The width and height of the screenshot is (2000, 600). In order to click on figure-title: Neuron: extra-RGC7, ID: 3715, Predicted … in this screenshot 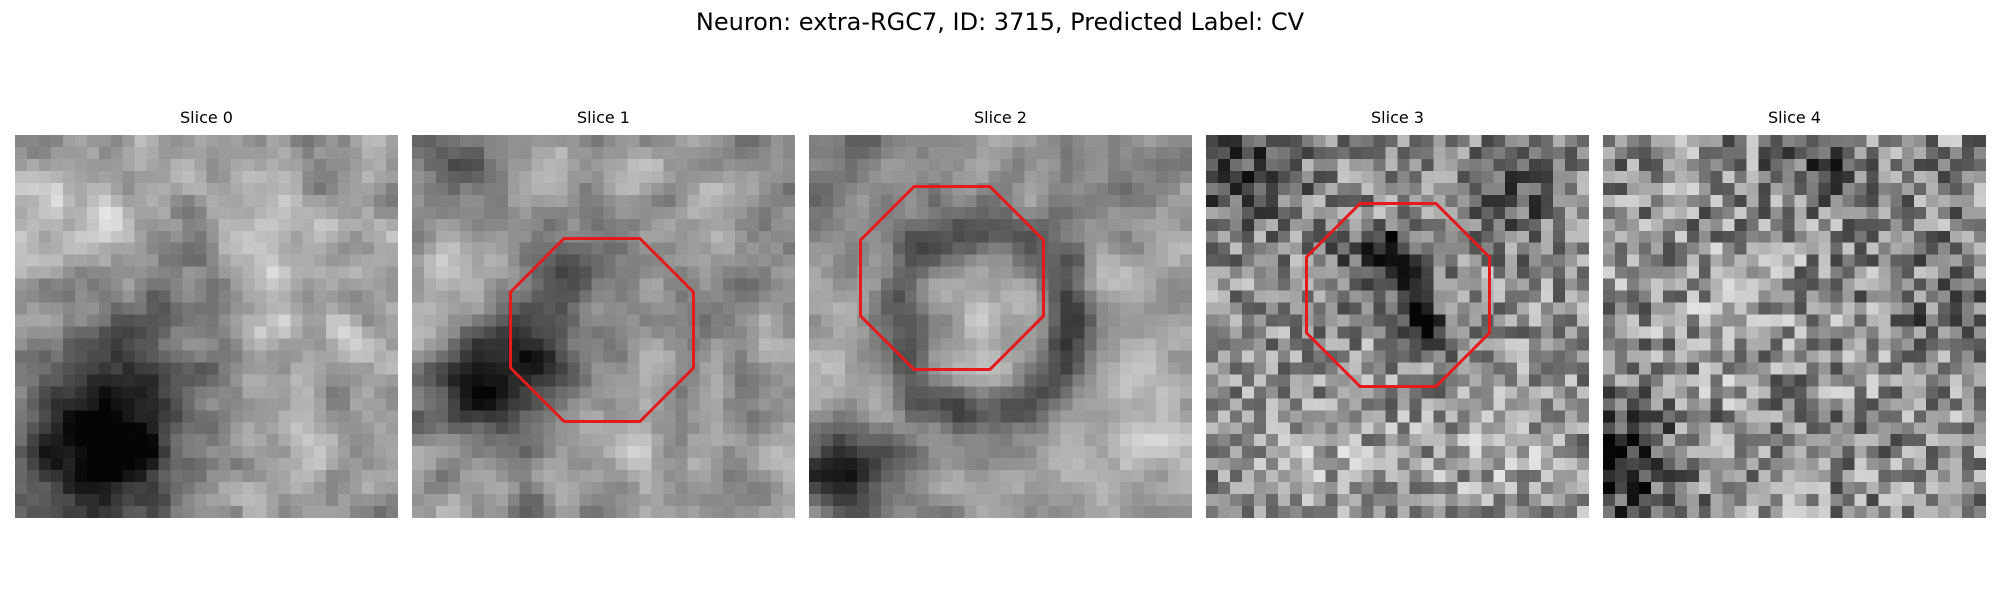, I will do `click(1000, 22)`.